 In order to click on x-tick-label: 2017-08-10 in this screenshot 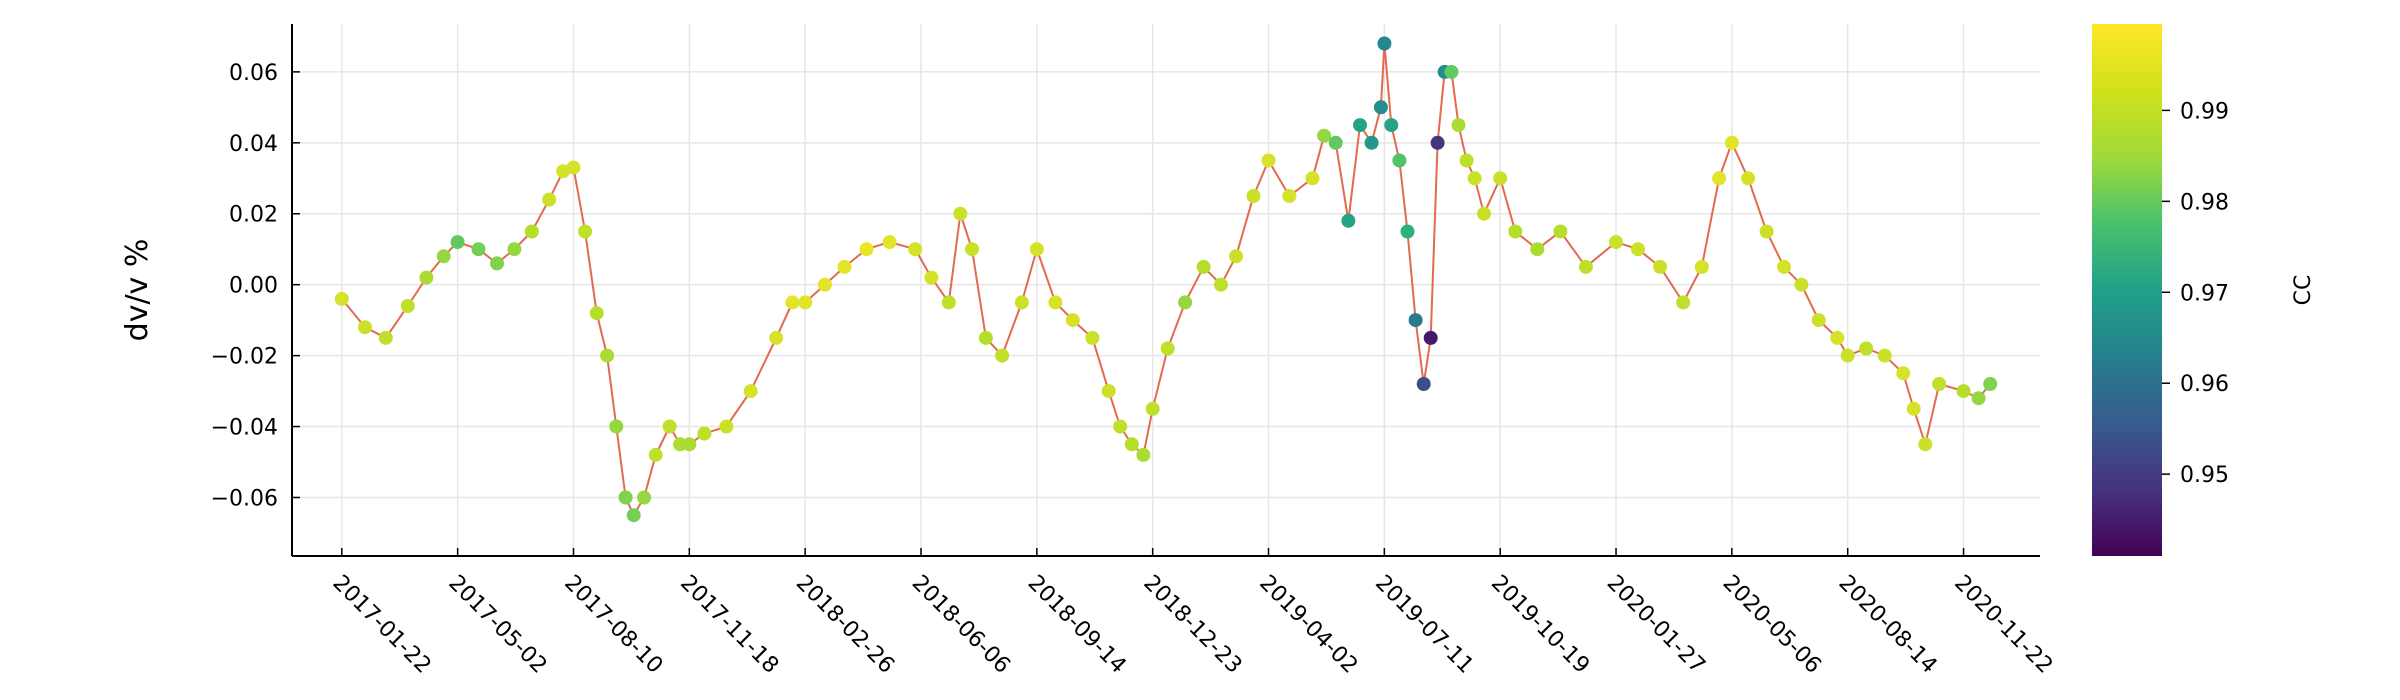, I will do `click(613, 625)`.